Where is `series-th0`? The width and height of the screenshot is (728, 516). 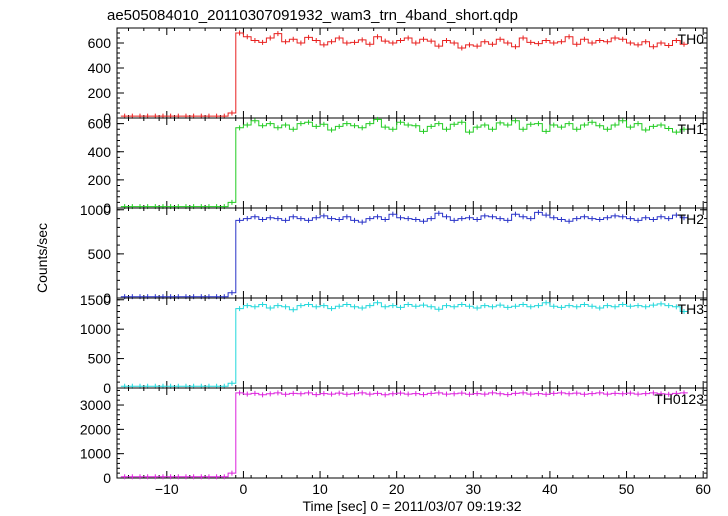 series-th0 is located at coordinates (404, 74).